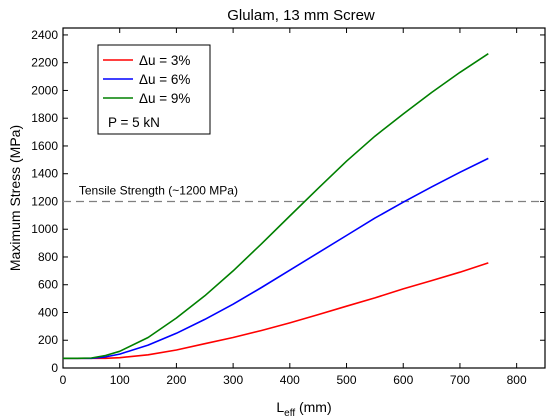 This screenshot has height=420, width=550. Describe the element at coordinates (15, 198) in the screenshot. I see `y-axis-title: Maximum Stress (MPa)` at that location.